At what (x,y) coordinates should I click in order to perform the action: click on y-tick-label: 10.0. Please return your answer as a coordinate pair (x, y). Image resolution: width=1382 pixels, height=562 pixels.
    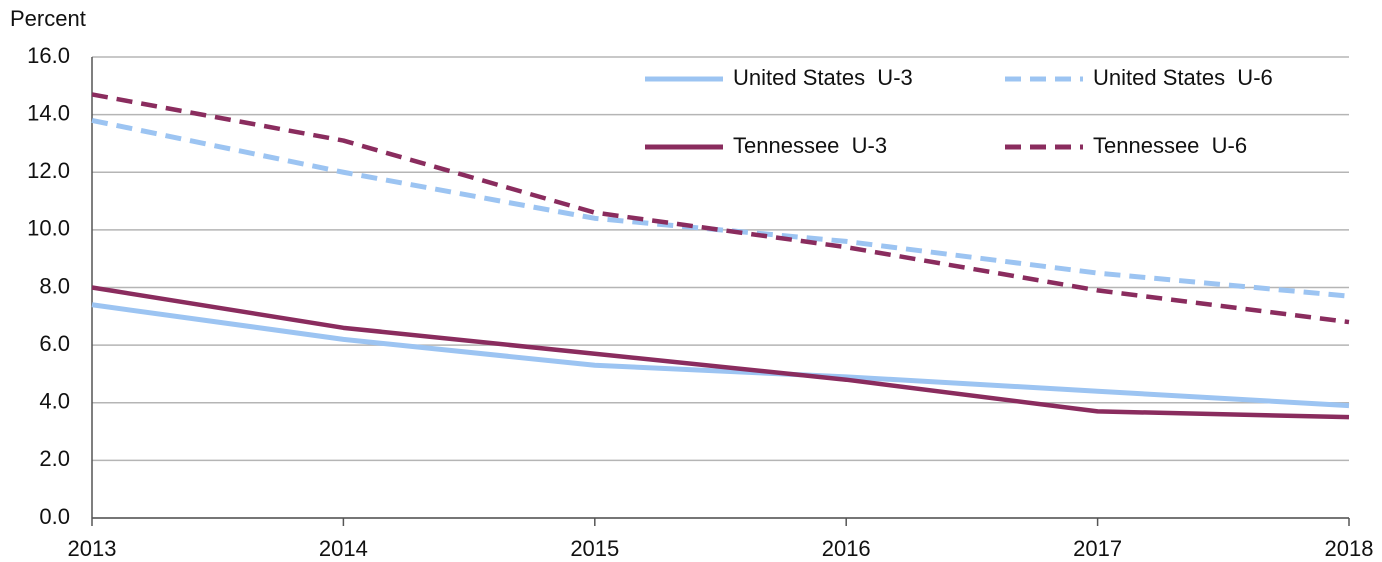
    Looking at the image, I should click on (48, 228).